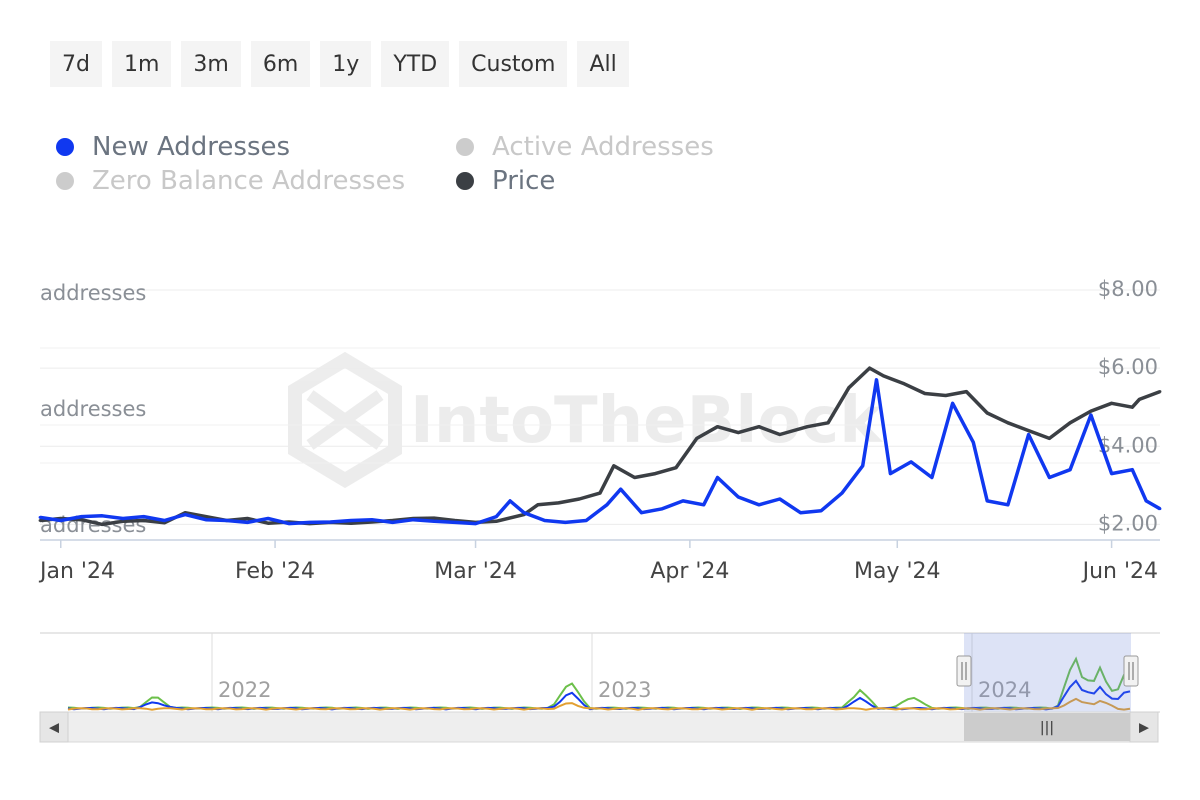  Describe the element at coordinates (603, 147) in the screenshot. I see `legend-label: Active Addresses` at that location.